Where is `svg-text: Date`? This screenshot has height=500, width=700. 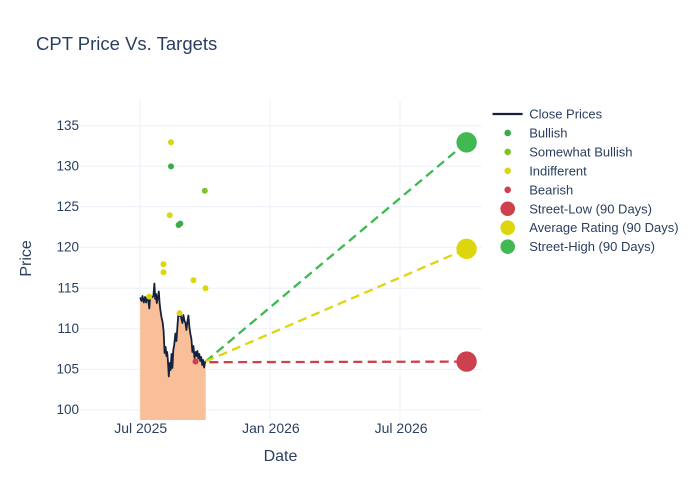
svg-text: Date is located at coordinates (281, 456).